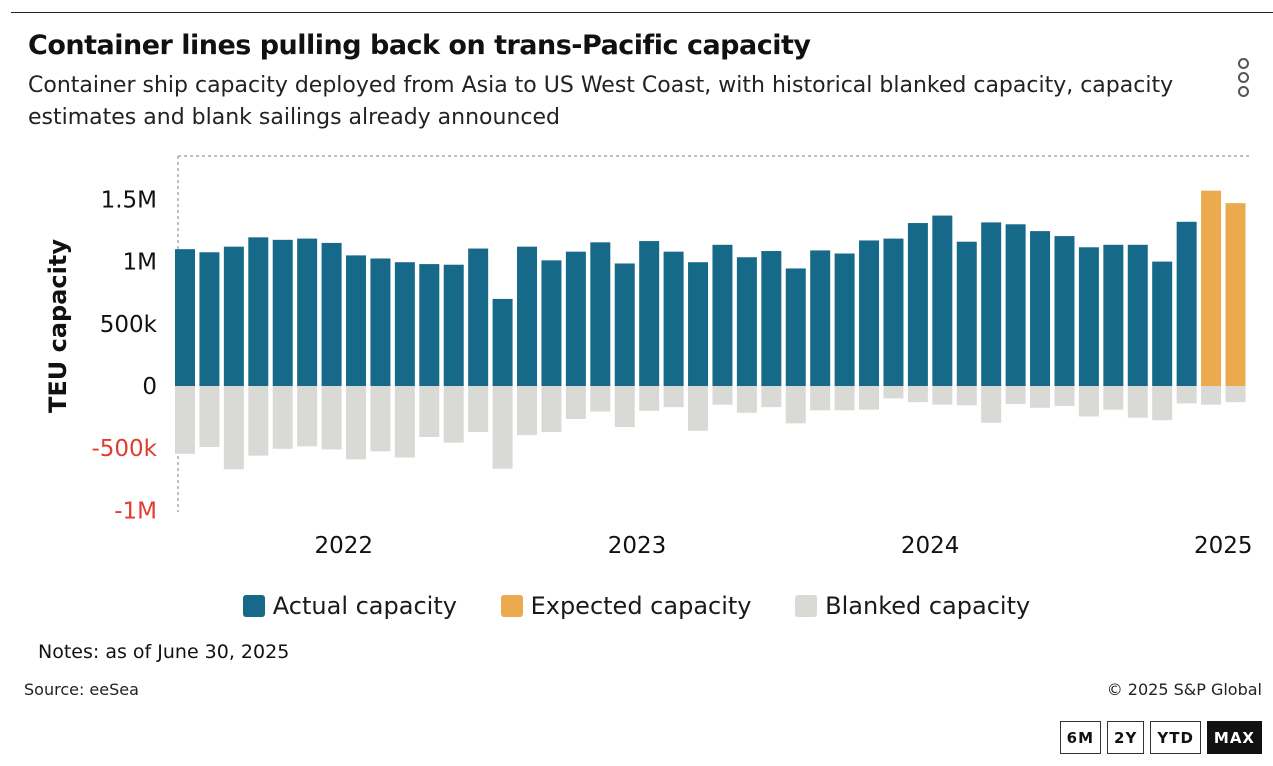  What do you see at coordinates (1175, 737) in the screenshot?
I see `range-ytd-button: YTD` at bounding box center [1175, 737].